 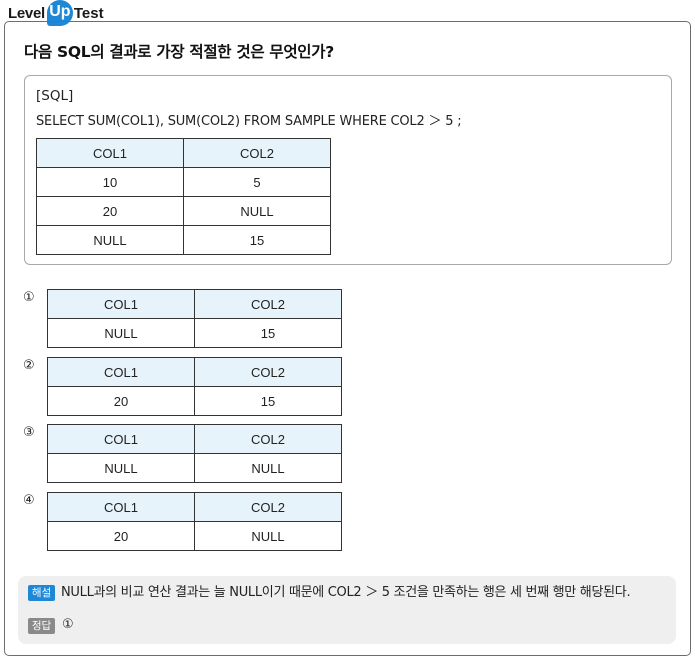 I want to click on sample-table-header-row: COL1 COL2, so click(x=183, y=153).